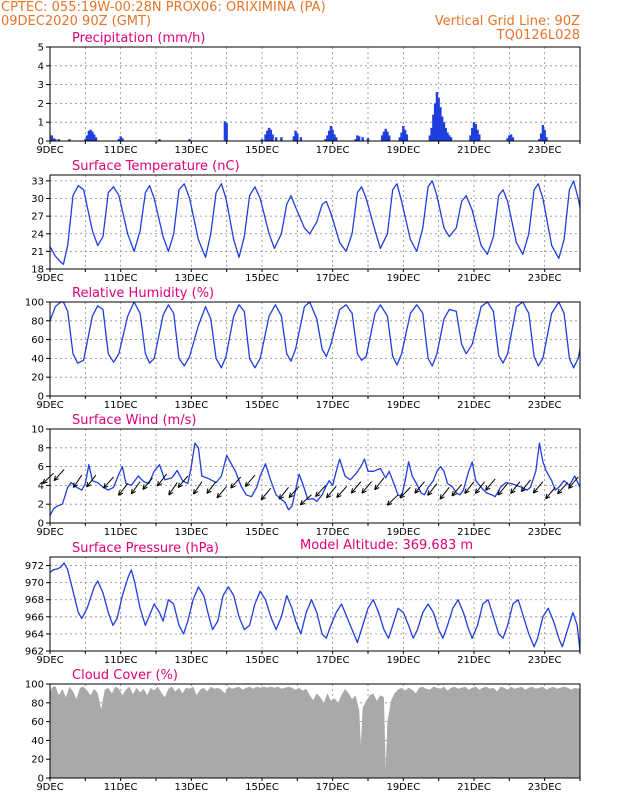 The width and height of the screenshot is (618, 800). What do you see at coordinates (41, 486) in the screenshot?
I see `wind-ytick-label: 4` at bounding box center [41, 486].